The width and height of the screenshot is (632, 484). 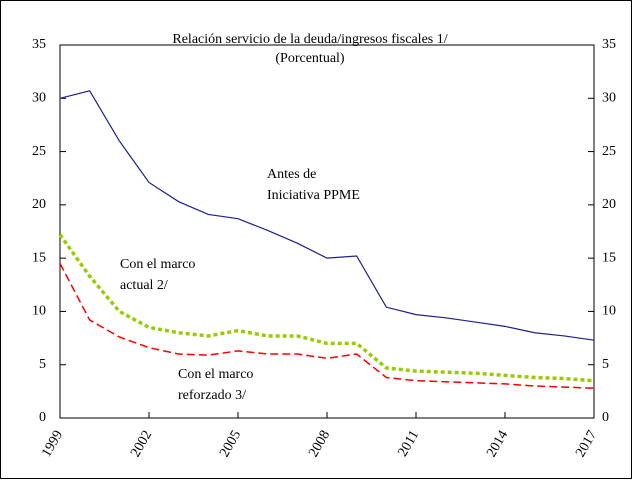 I want to click on y-tick-label: 20, so click(x=39, y=204).